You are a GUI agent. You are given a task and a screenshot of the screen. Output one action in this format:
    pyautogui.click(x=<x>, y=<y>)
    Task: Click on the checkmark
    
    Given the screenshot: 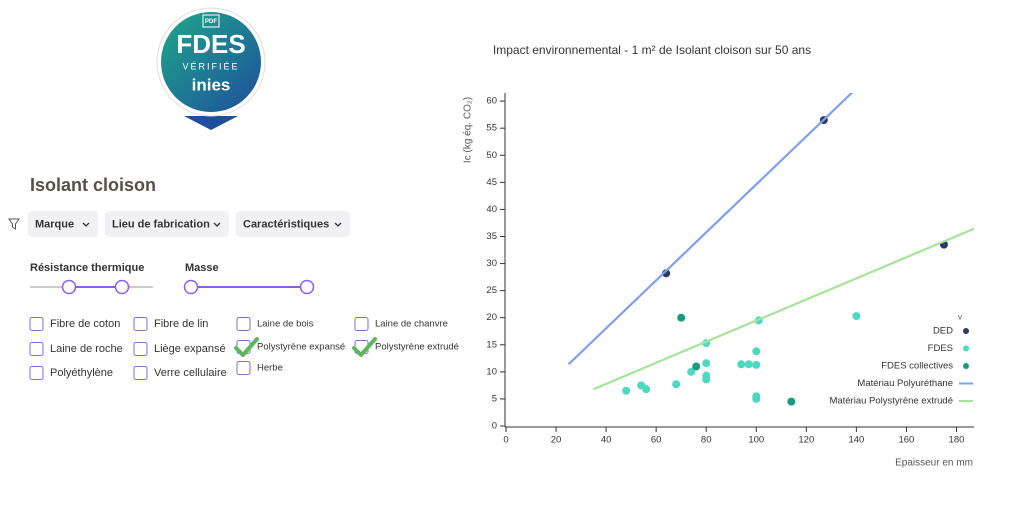 What is the action you would take?
    pyautogui.click(x=246, y=347)
    